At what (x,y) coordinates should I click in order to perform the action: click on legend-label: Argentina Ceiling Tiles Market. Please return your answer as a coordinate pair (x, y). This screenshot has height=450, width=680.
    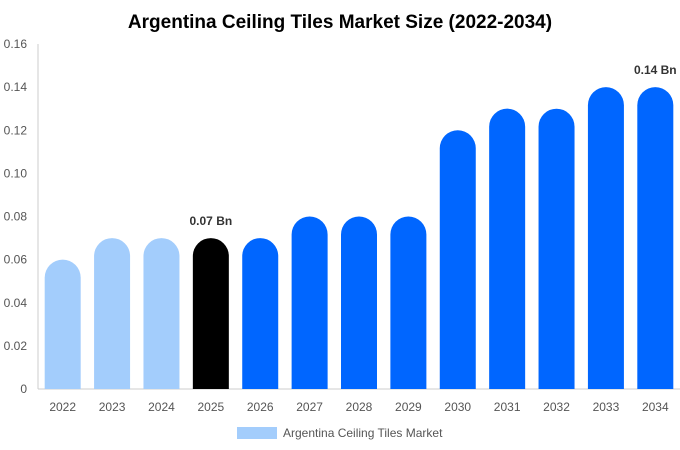
    Looking at the image, I should click on (363, 433).